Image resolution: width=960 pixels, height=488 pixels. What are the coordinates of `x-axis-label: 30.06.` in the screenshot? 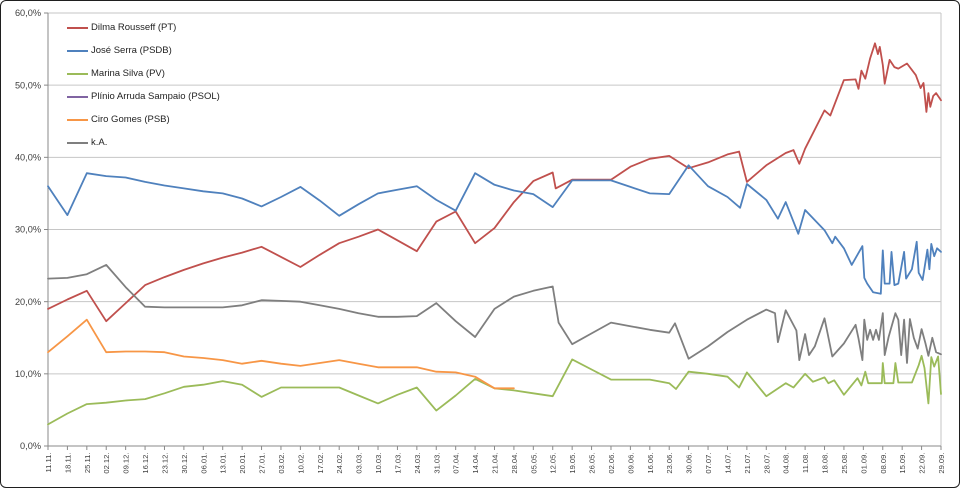 It's located at (689, 463).